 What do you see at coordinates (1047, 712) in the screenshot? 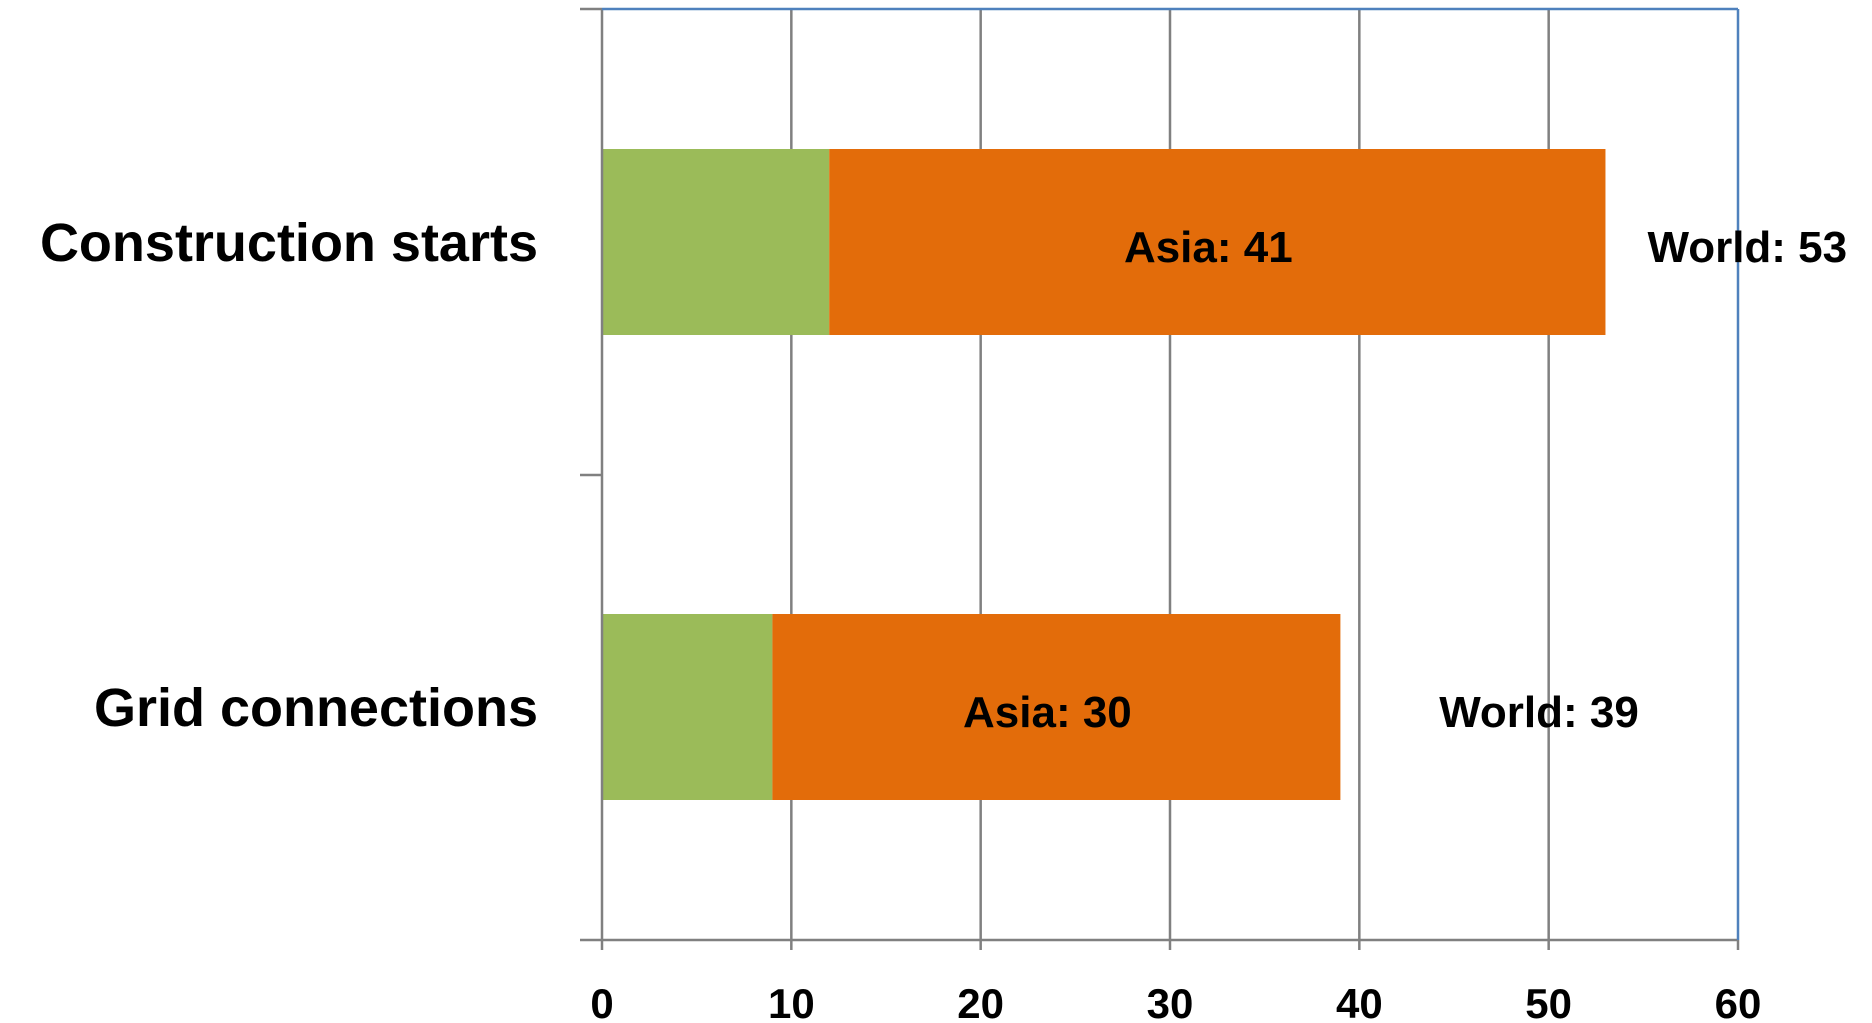
I see `asia-data-label: Asia: 30` at bounding box center [1047, 712].